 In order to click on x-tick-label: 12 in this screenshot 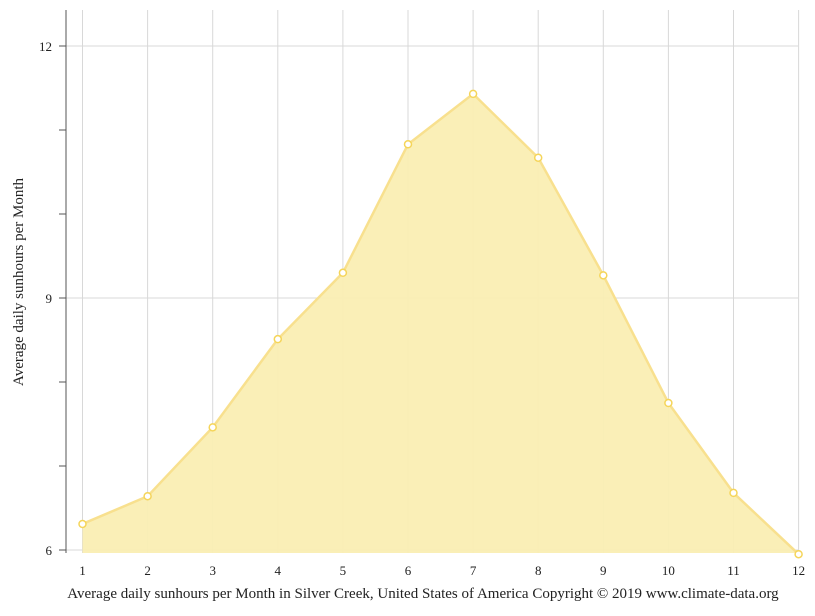, I will do `click(798, 570)`.